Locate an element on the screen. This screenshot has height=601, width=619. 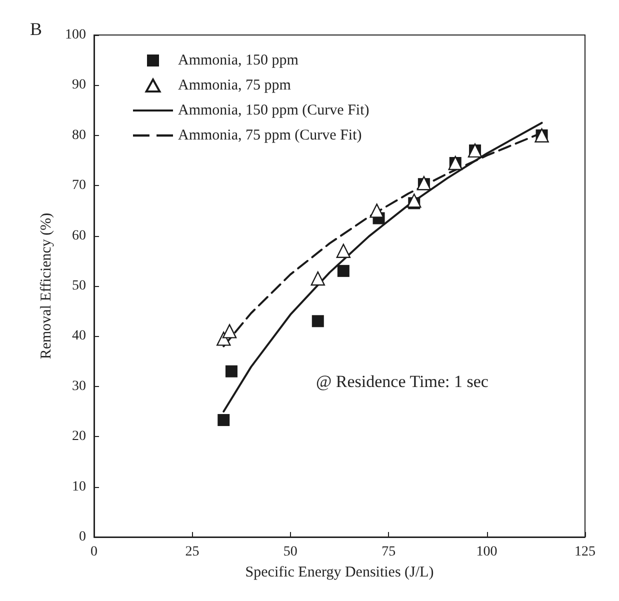
legend-label: Ammonia, 75 ppm (Curve Fit) is located at coordinates (270, 136).